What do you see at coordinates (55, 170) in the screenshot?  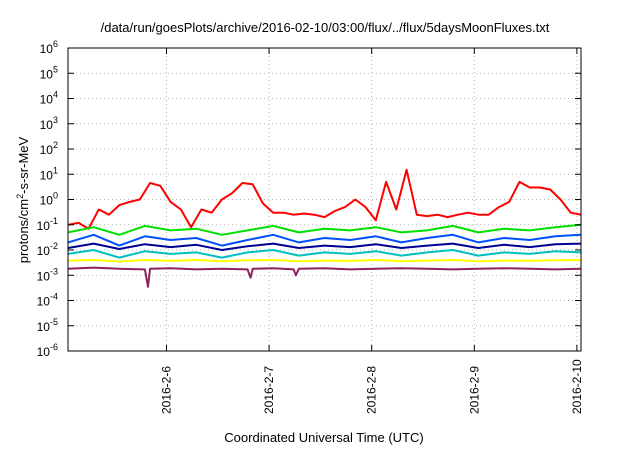 I see `y-tick-label-exponent: 1` at bounding box center [55, 170].